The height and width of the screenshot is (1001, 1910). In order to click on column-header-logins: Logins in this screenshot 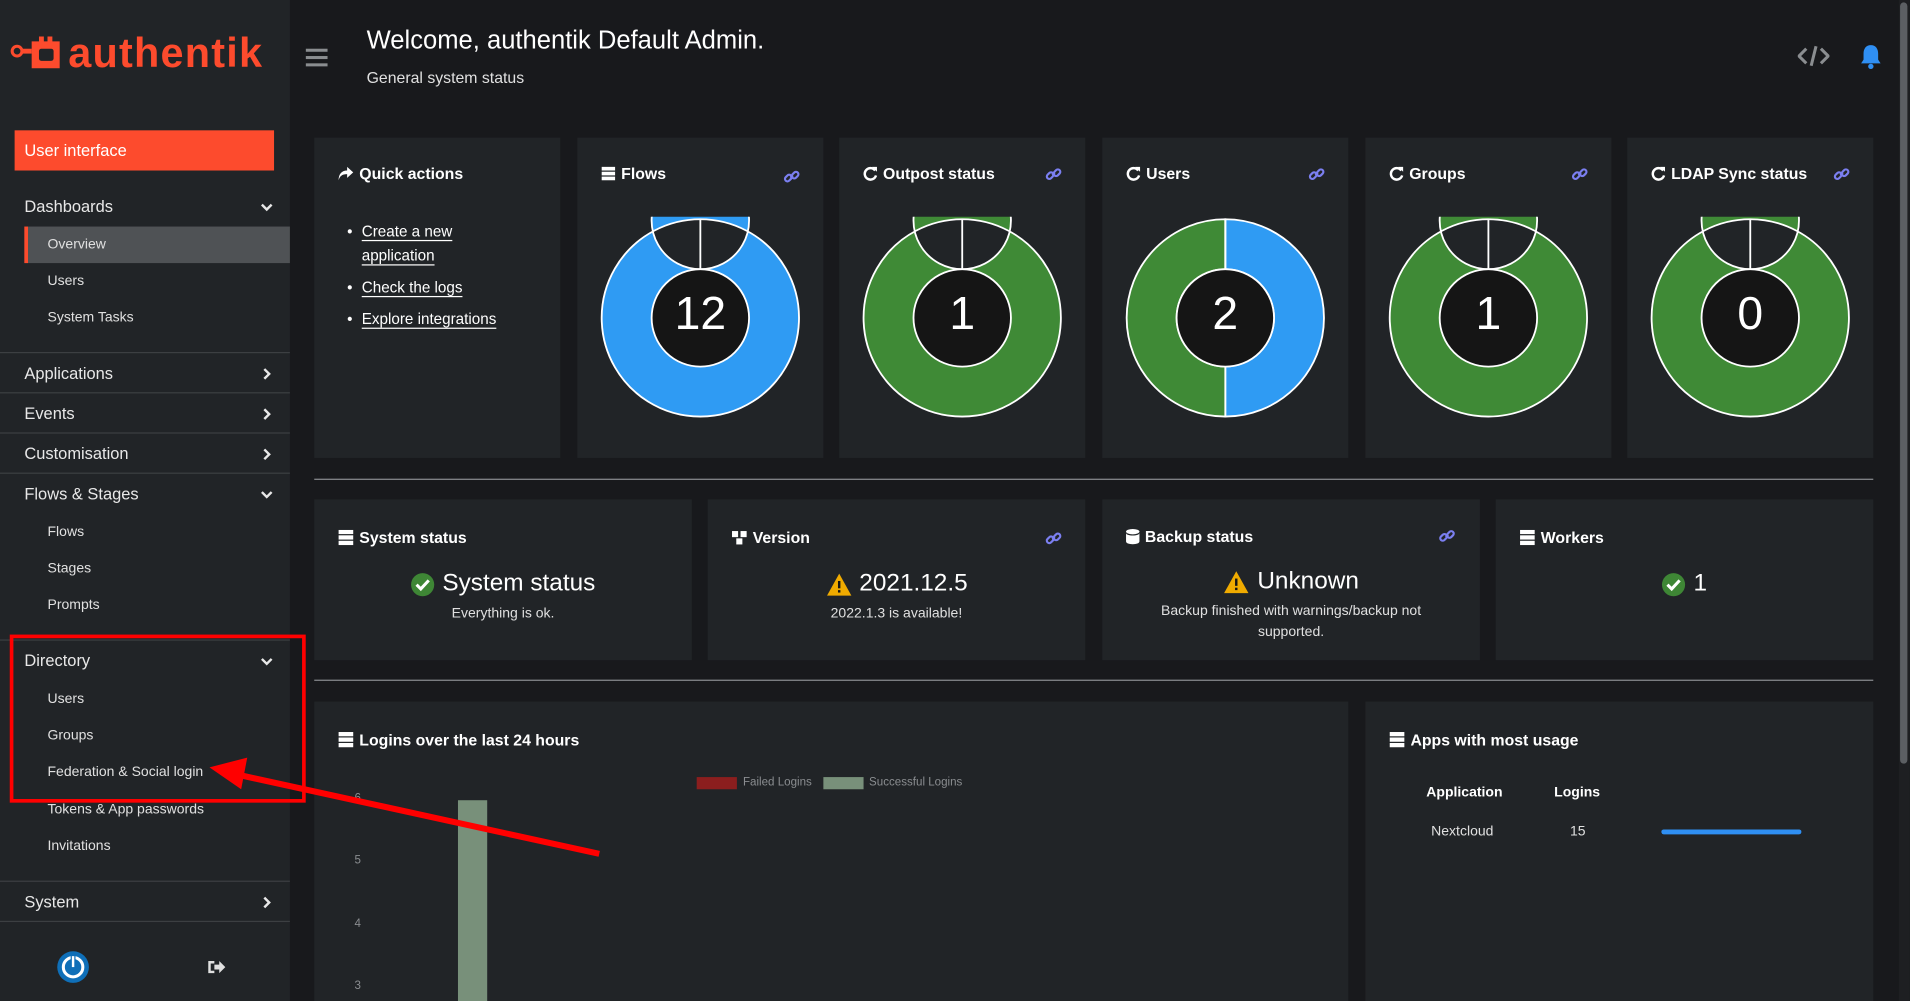, I will do `click(1577, 793)`.